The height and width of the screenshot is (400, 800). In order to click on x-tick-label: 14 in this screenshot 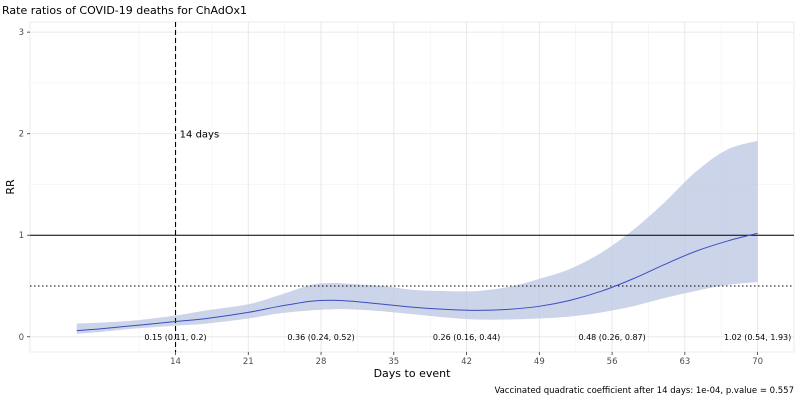, I will do `click(175, 362)`.